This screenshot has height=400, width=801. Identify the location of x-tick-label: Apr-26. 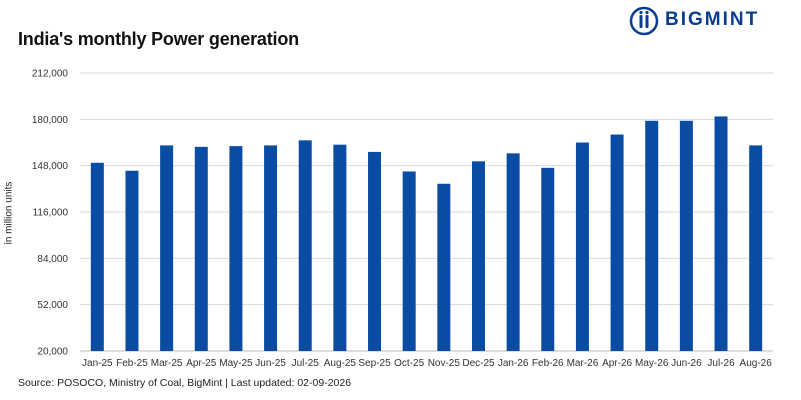
(617, 363).